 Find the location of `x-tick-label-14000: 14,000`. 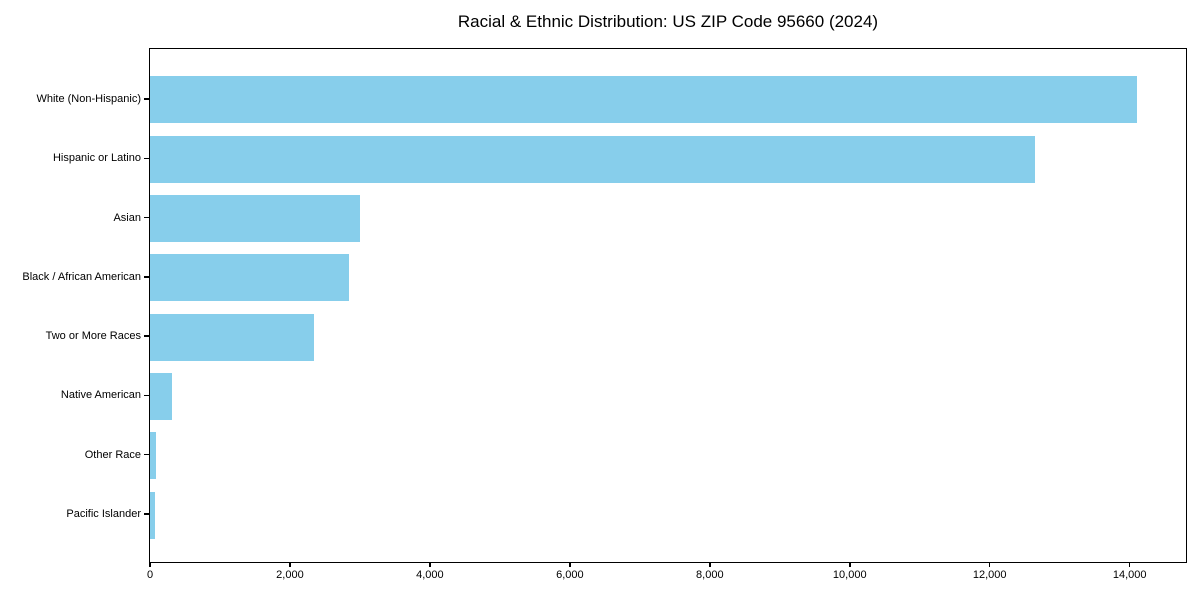

x-tick-label-14000: 14,000 is located at coordinates (1129, 575).